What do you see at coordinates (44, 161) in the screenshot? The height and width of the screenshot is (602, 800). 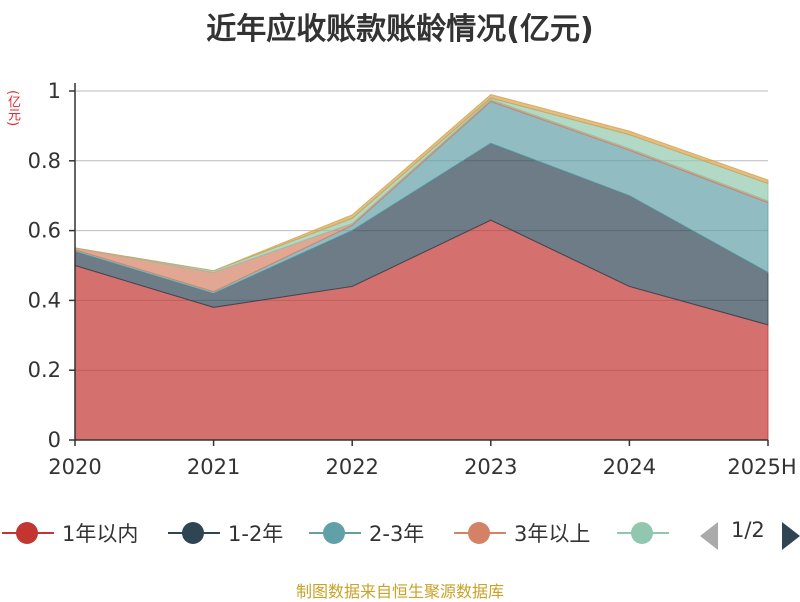 I see `y-tick-label: 0.8` at bounding box center [44, 161].